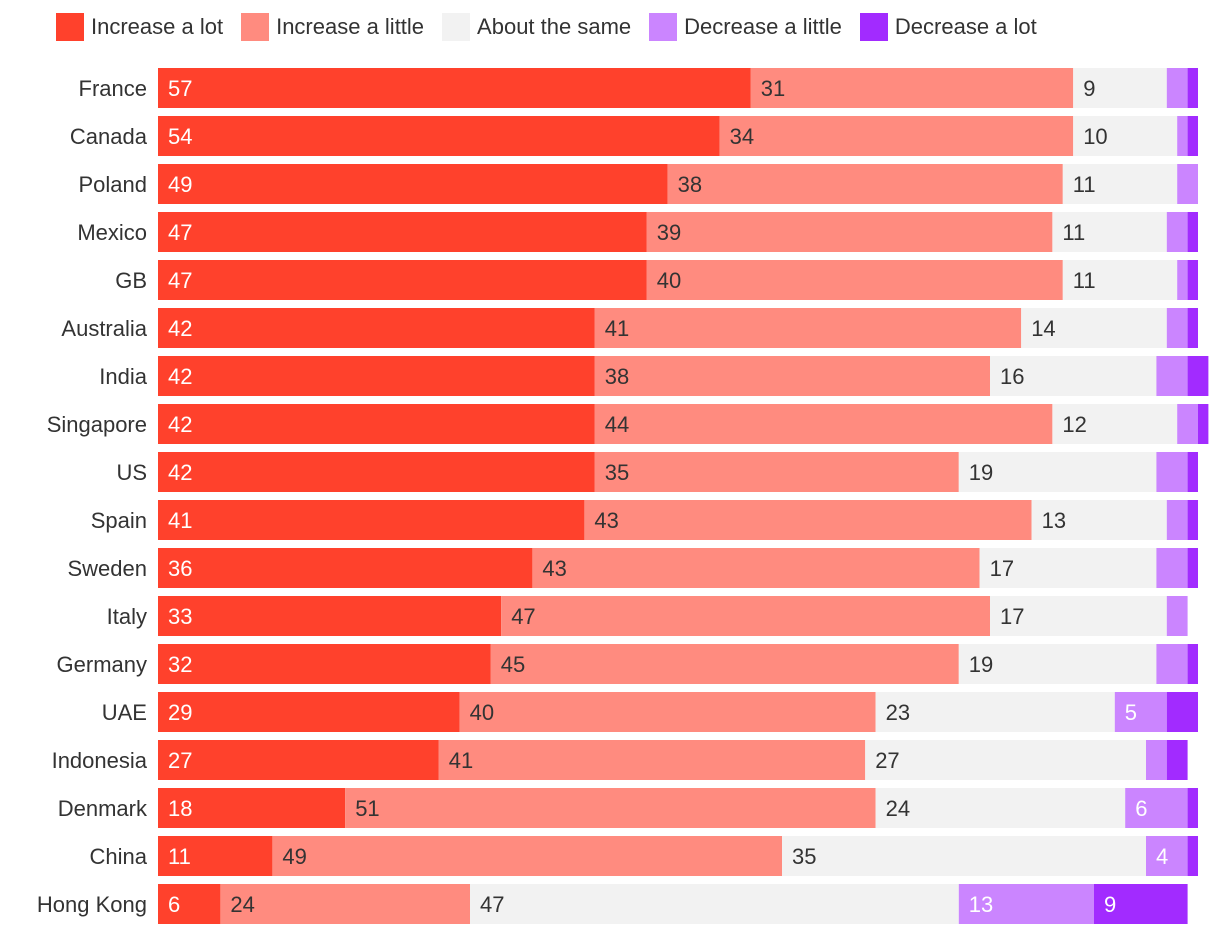  Describe the element at coordinates (131, 472) in the screenshot. I see `category-label: US` at that location.